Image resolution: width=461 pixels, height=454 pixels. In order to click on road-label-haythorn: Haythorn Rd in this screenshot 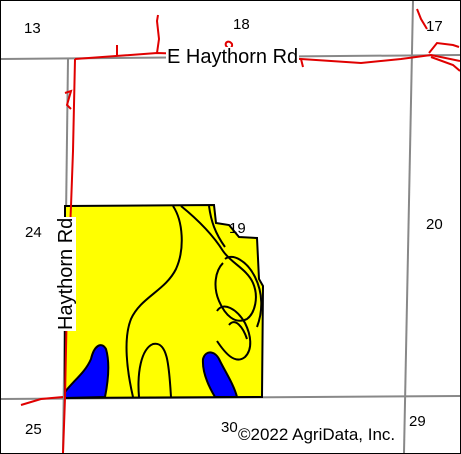, I will do `click(66, 273)`.